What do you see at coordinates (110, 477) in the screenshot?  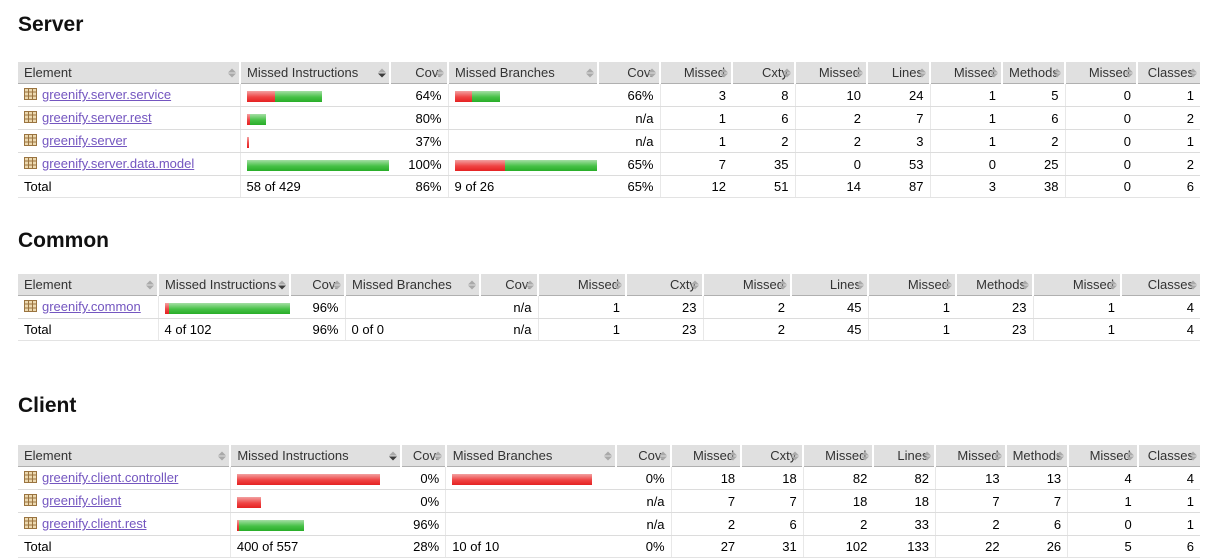 I see `package-link: greenify.client.controller` at bounding box center [110, 477].